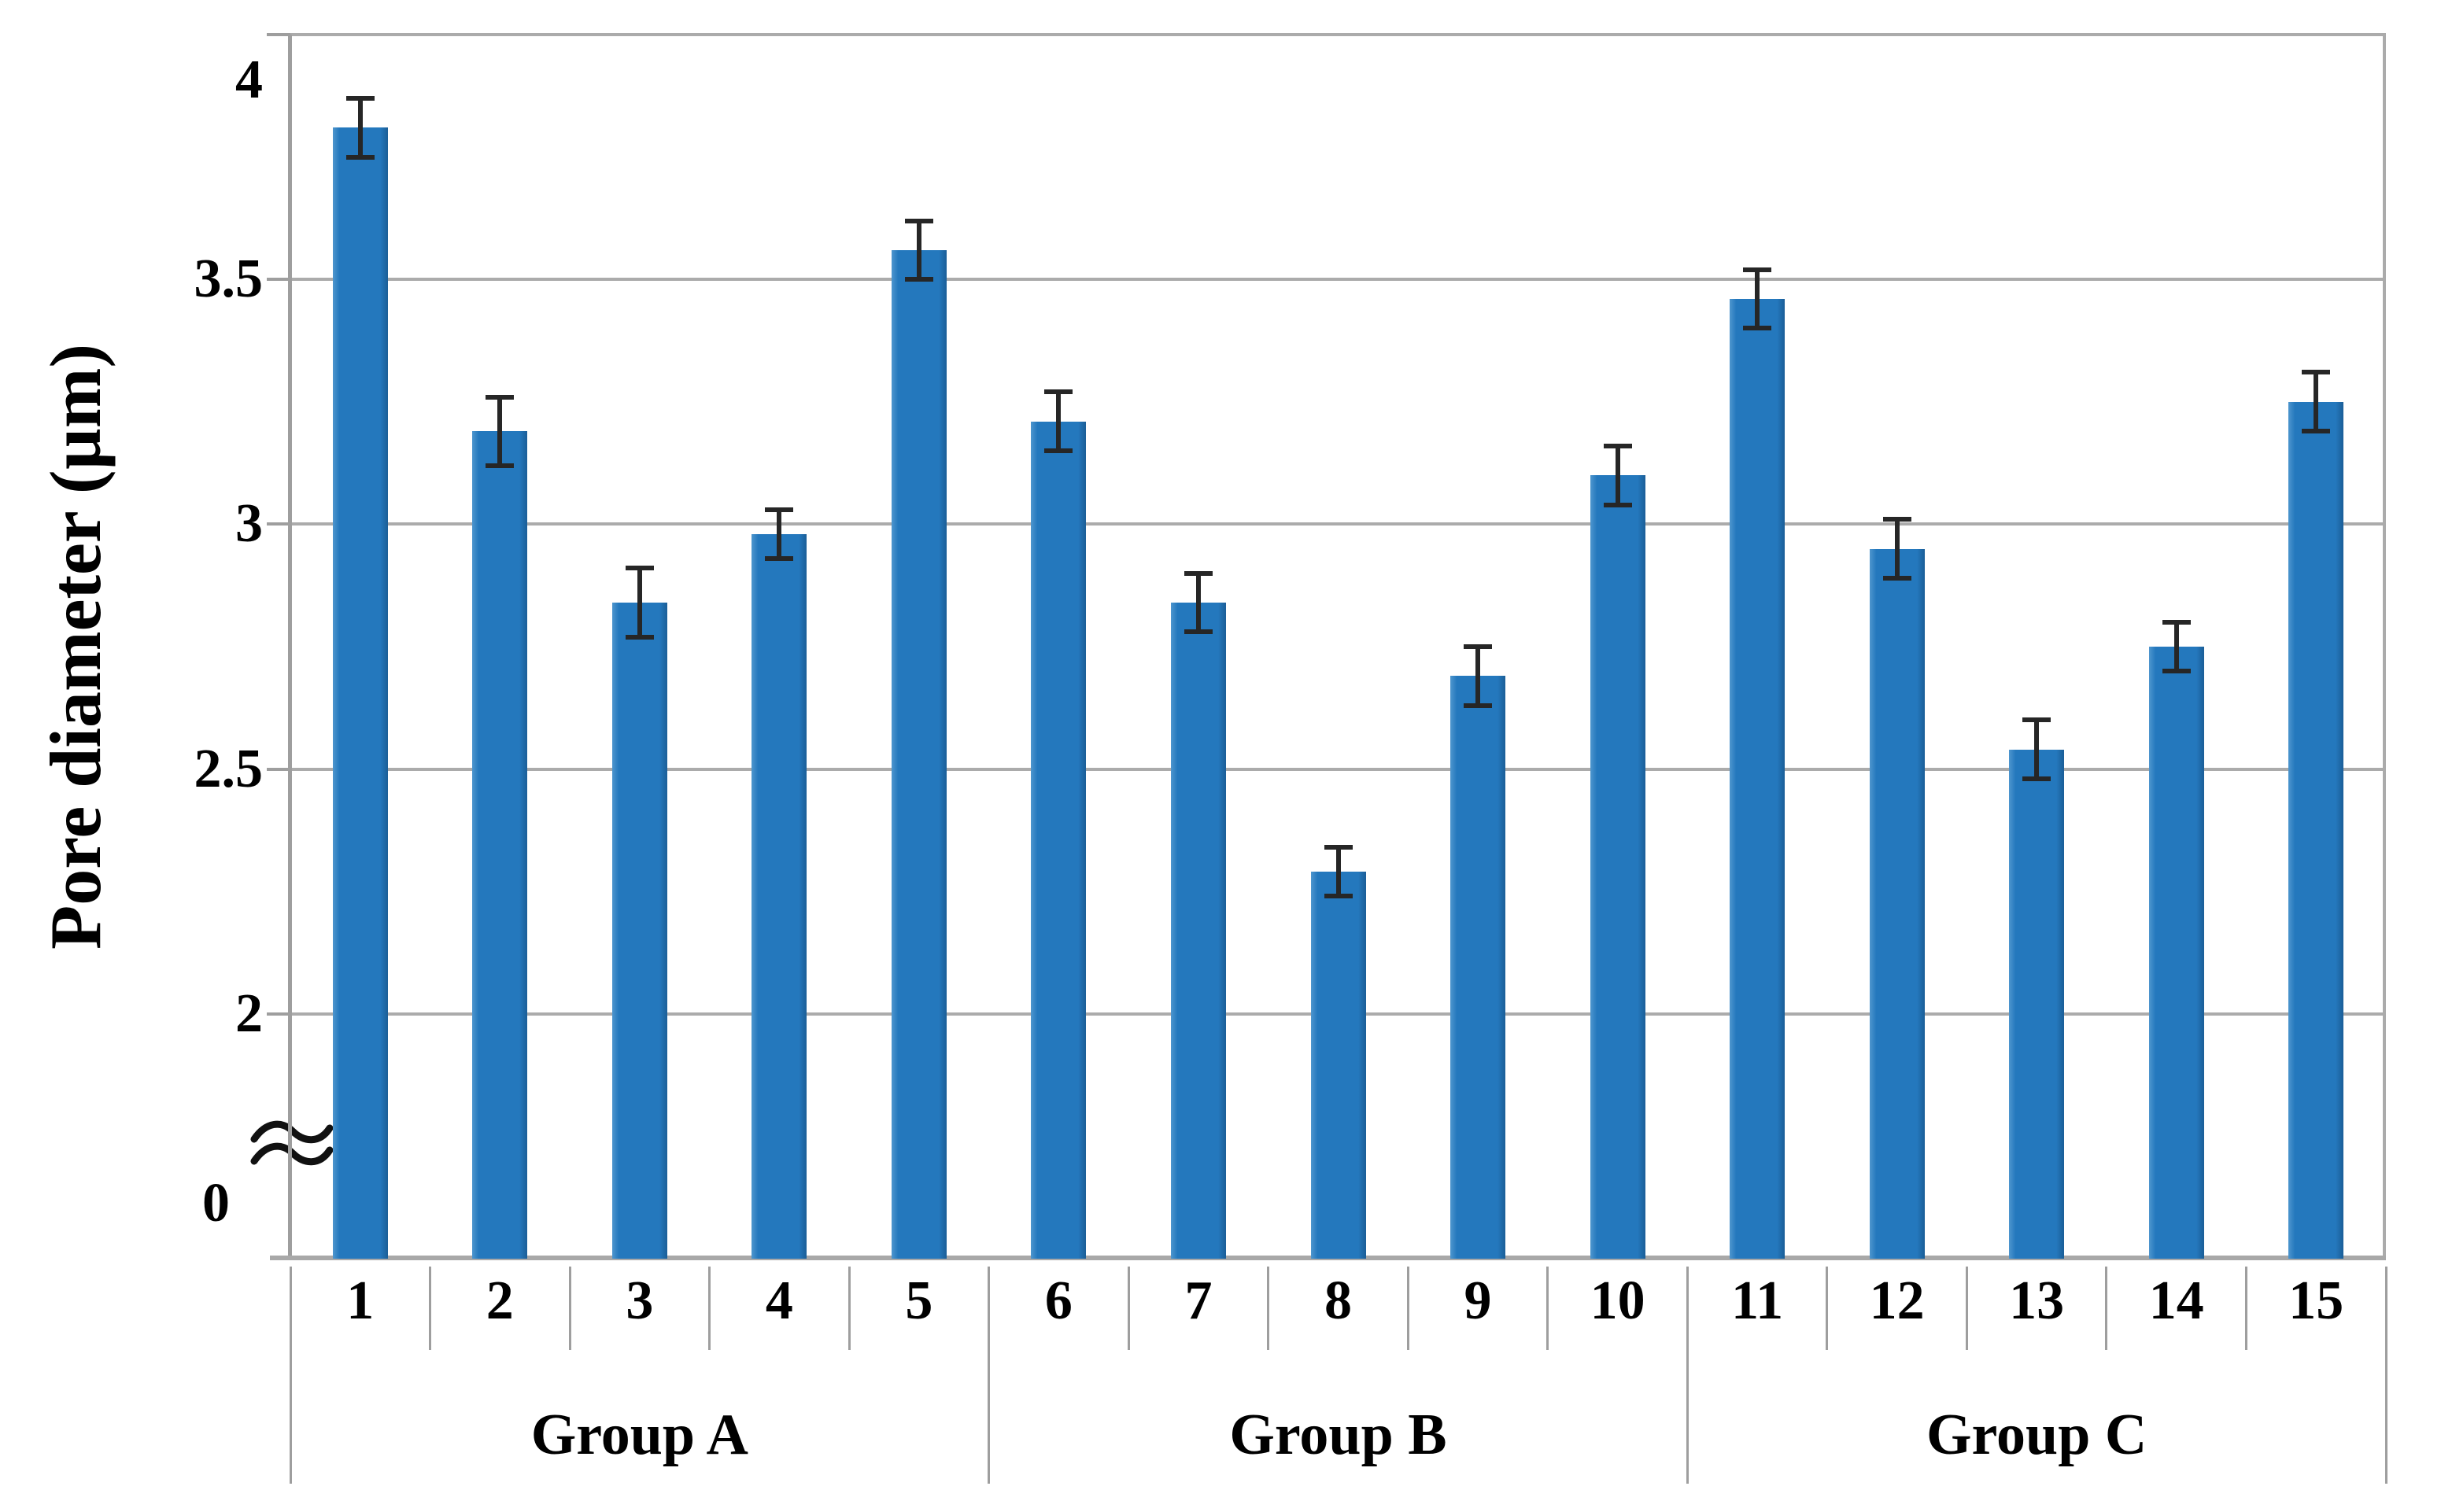 The height and width of the screenshot is (1512, 2441). Describe the element at coordinates (2316, 1300) in the screenshot. I see `category-label: 15` at that location.